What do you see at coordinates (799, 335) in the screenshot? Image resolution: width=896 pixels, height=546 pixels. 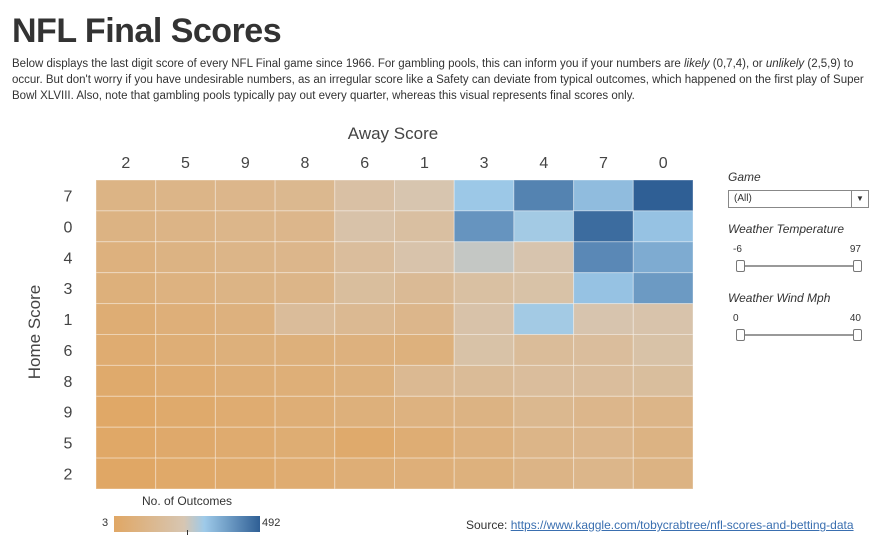 I see `wind-slider` at bounding box center [799, 335].